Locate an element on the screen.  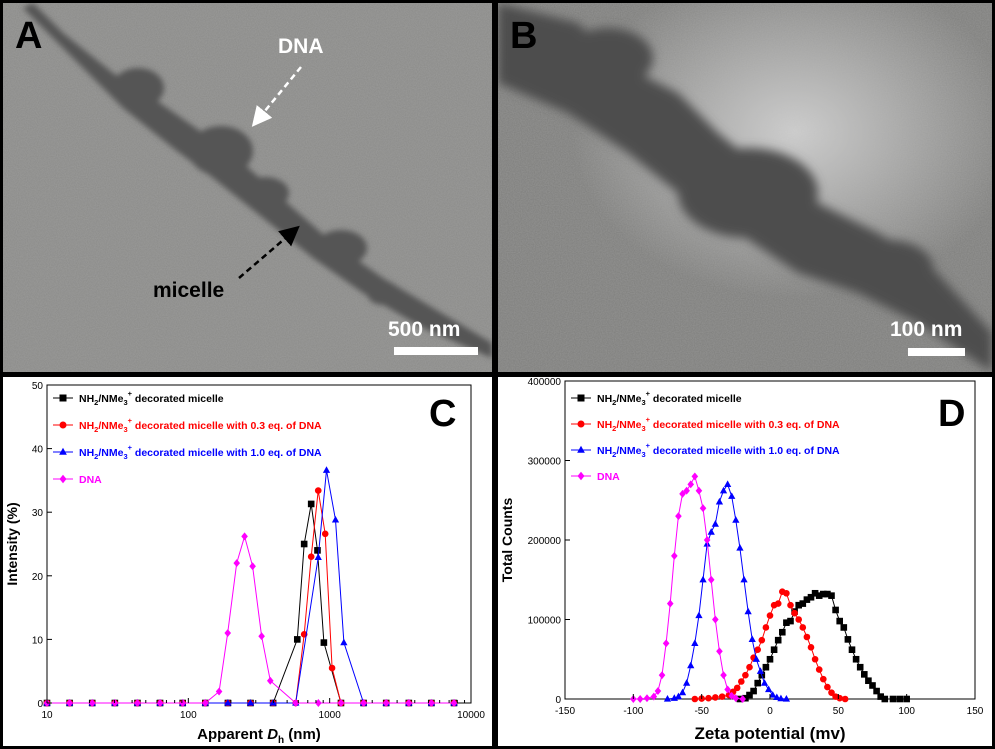
y-tick-label: 400000 is located at coordinates (545, 382).